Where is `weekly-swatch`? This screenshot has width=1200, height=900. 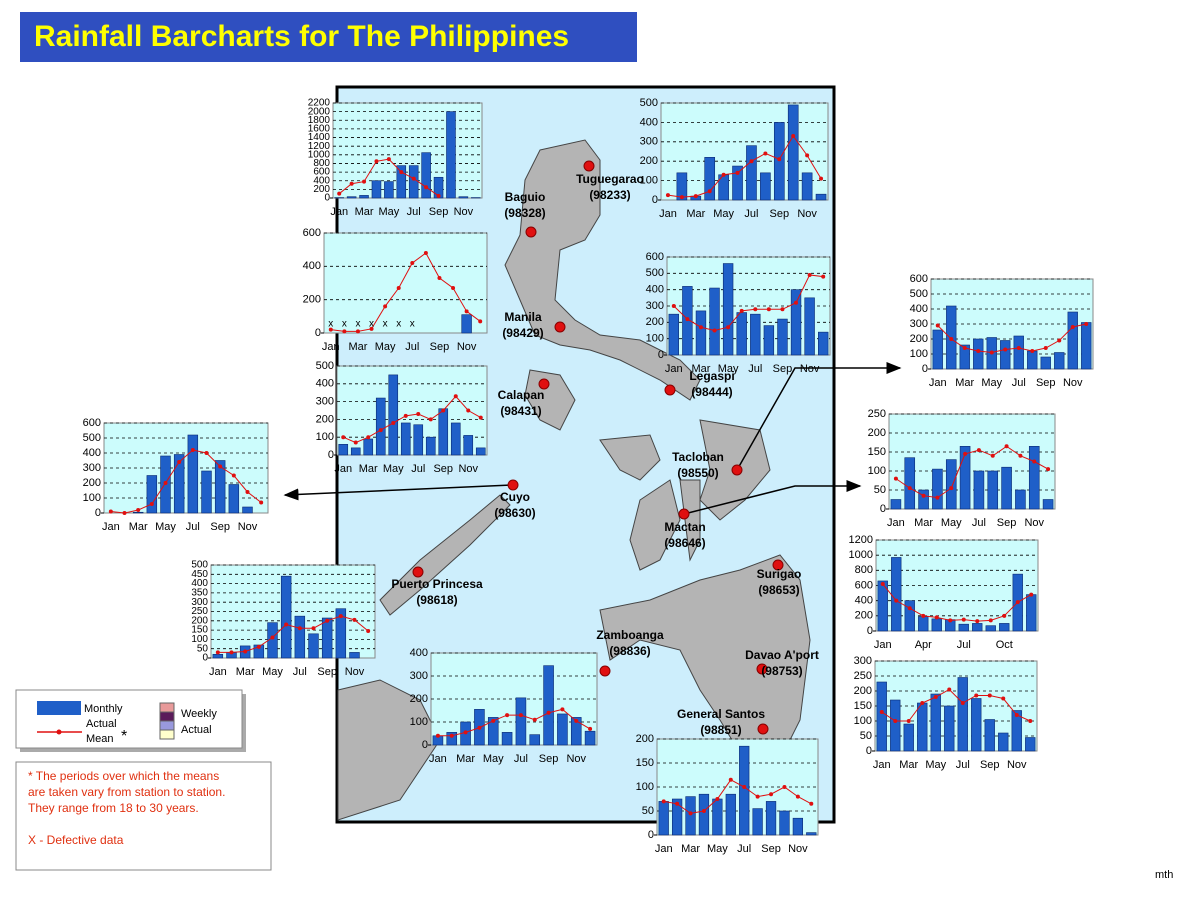
weekly-swatch is located at coordinates (167, 707).